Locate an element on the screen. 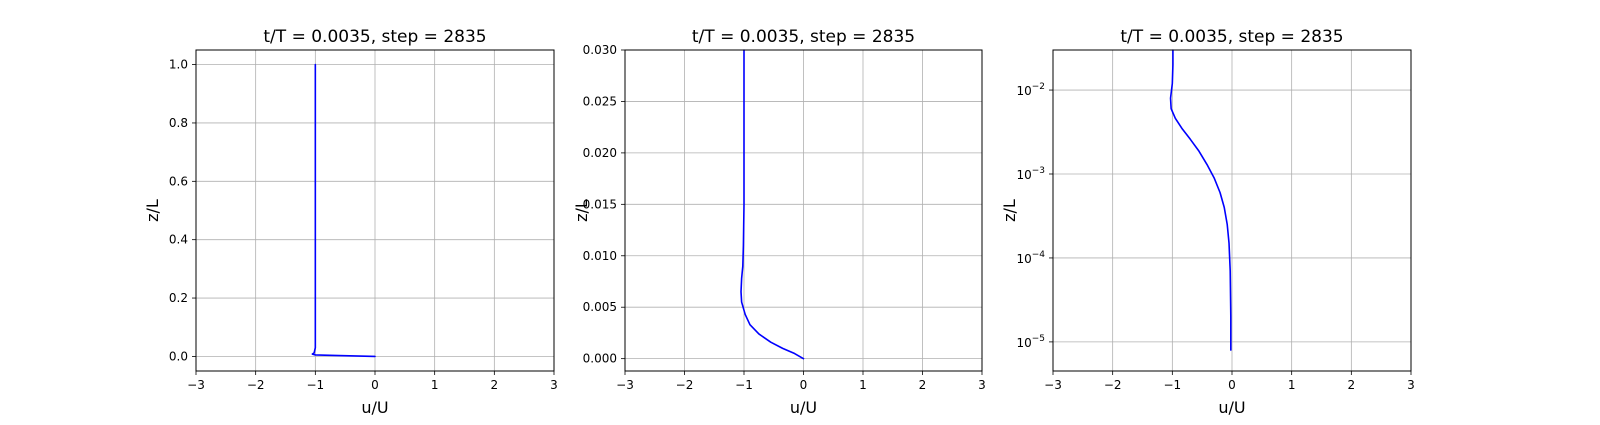 The width and height of the screenshot is (1600, 425). y-tick-label: 0.0 is located at coordinates (178, 356).